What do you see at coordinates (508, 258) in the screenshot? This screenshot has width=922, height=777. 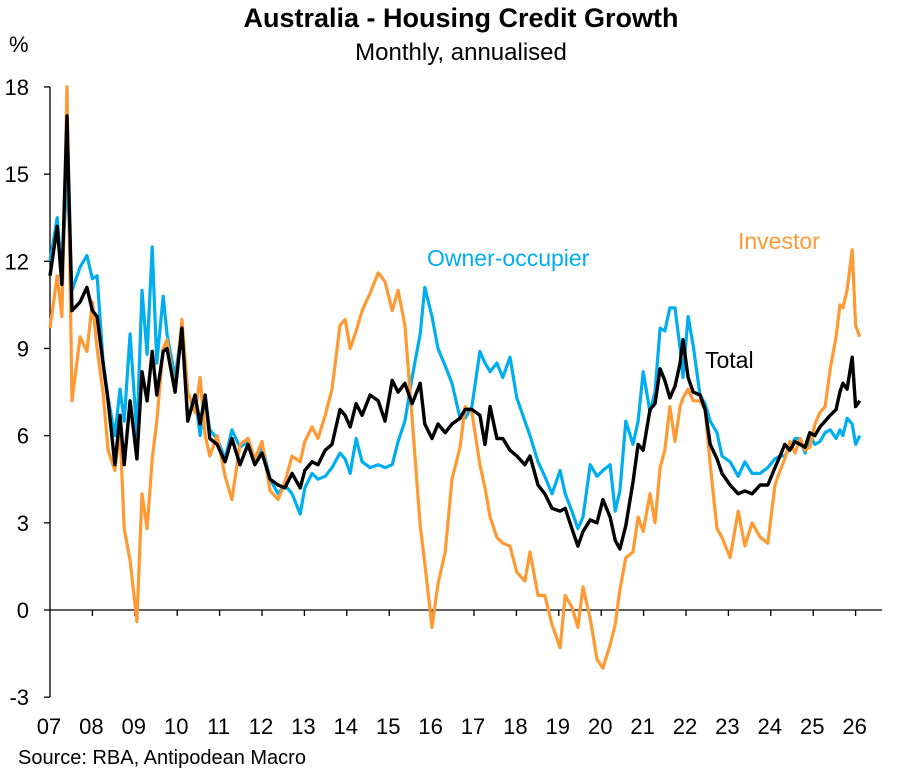 I see `series-label-owner-occupier: Owner-occupier` at bounding box center [508, 258].